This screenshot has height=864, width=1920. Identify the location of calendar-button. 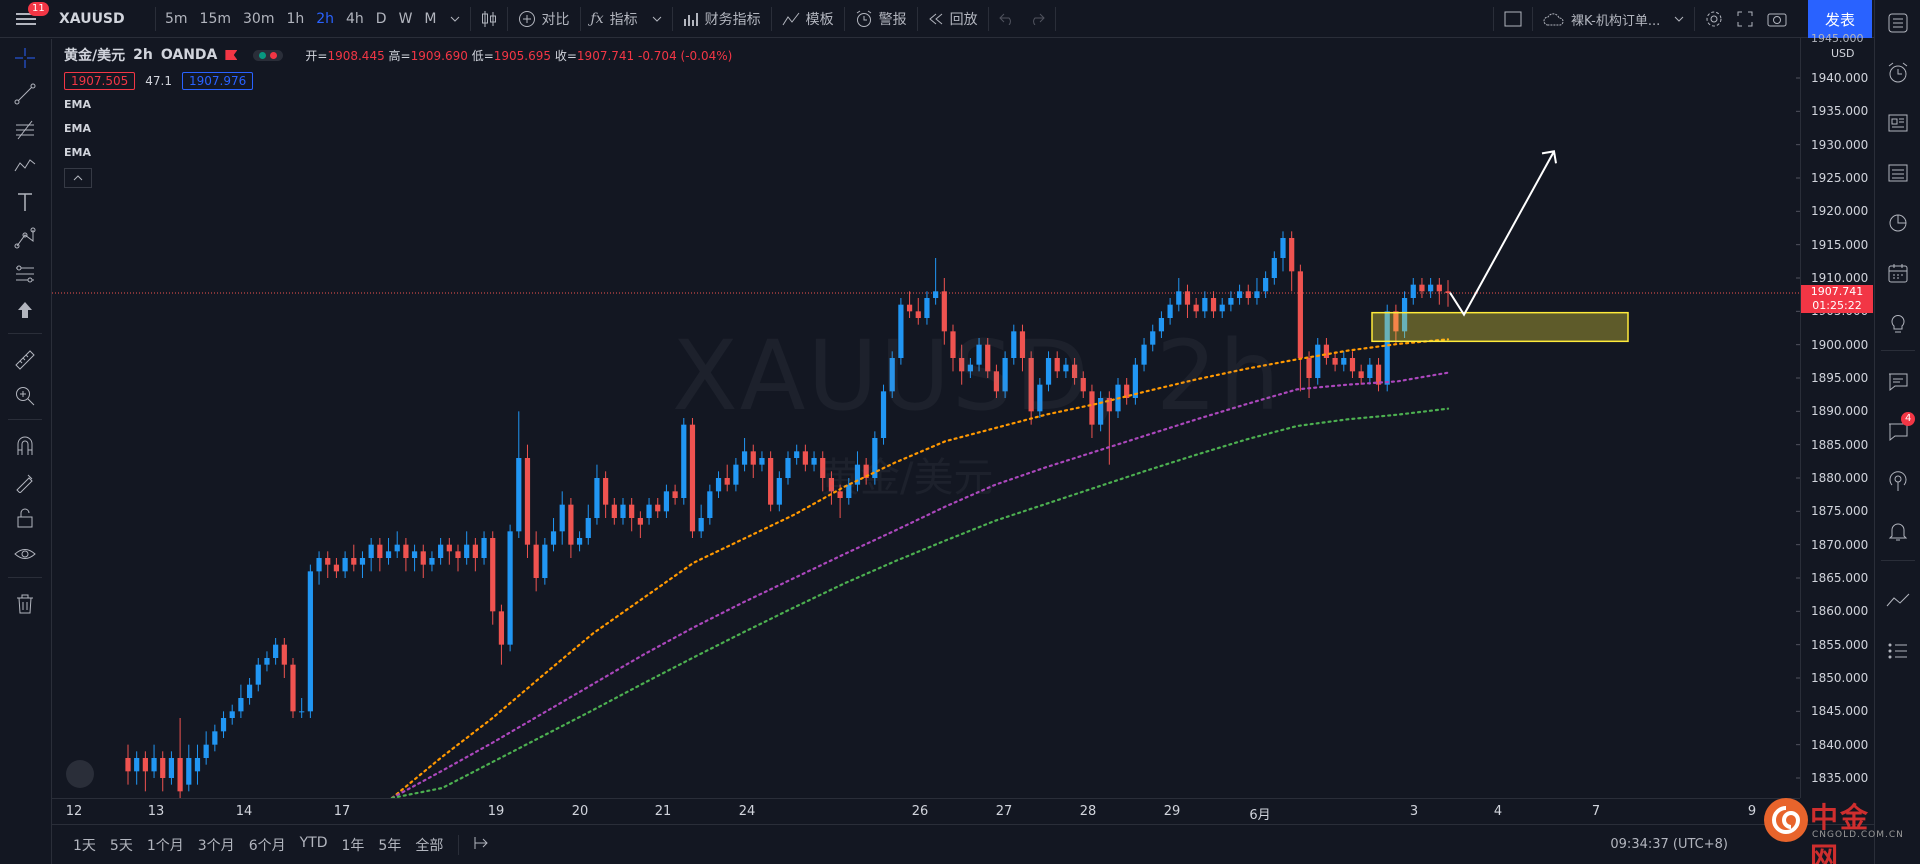
(1898, 273).